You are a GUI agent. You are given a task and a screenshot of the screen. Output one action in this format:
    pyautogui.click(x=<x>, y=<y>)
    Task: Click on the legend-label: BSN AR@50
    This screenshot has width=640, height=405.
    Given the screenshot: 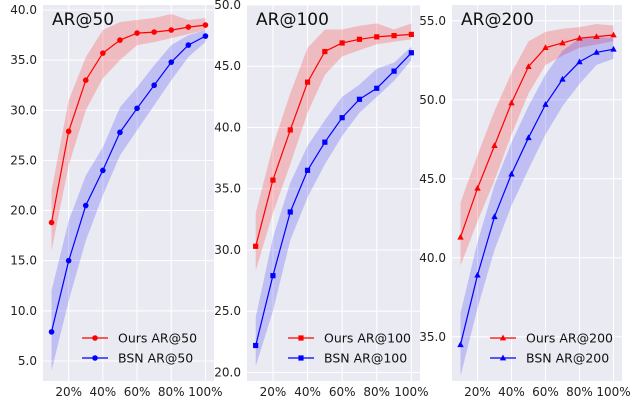 What is the action you would take?
    pyautogui.click(x=155, y=358)
    